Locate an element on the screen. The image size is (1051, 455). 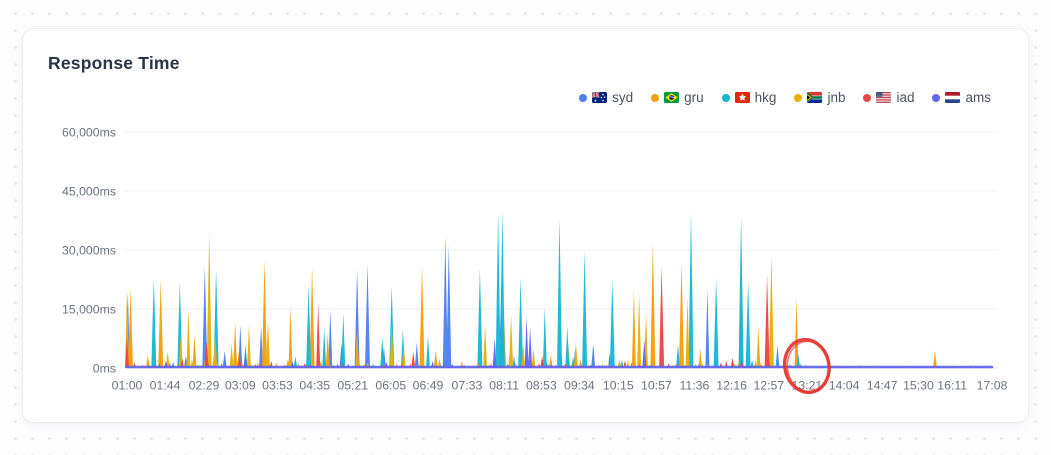
x-tick-label: 03:09 is located at coordinates (240, 386).